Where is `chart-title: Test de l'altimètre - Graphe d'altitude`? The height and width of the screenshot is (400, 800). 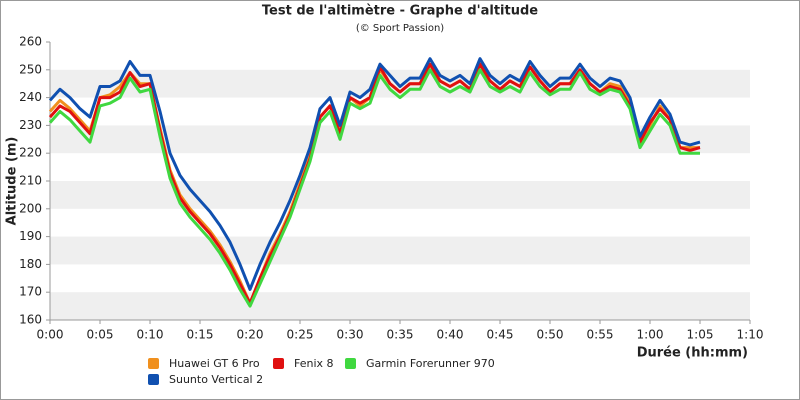 chart-title: Test de l'altimètre - Graphe d'altitude is located at coordinates (400, 11).